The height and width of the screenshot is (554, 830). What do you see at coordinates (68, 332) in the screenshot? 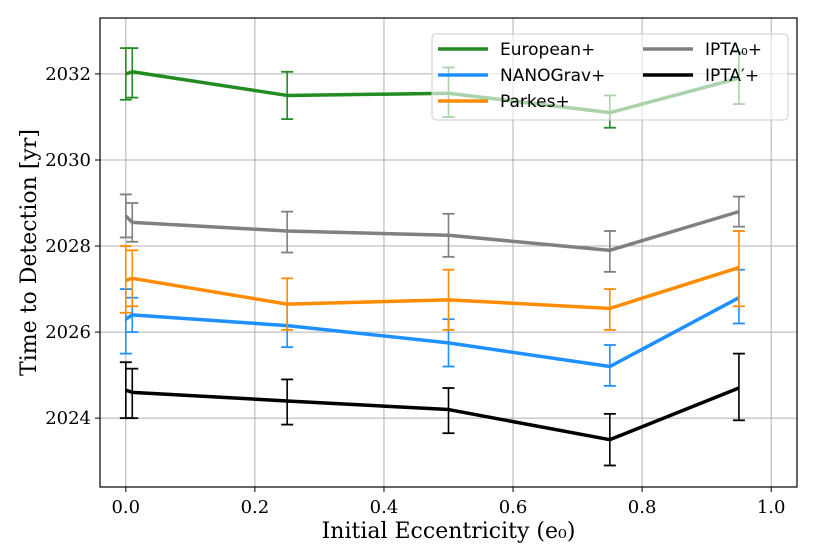
I see `y-tick-label: 2026` at bounding box center [68, 332].